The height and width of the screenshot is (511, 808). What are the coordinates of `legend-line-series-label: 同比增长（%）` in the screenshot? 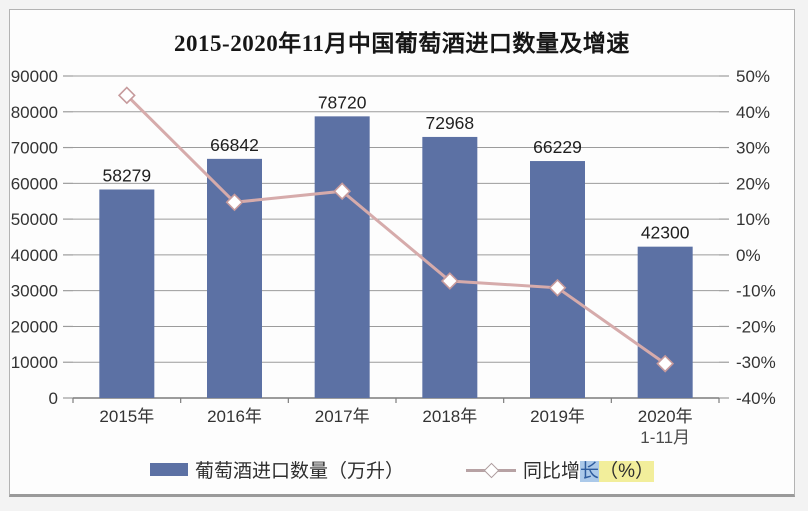 It's located at (588, 469).